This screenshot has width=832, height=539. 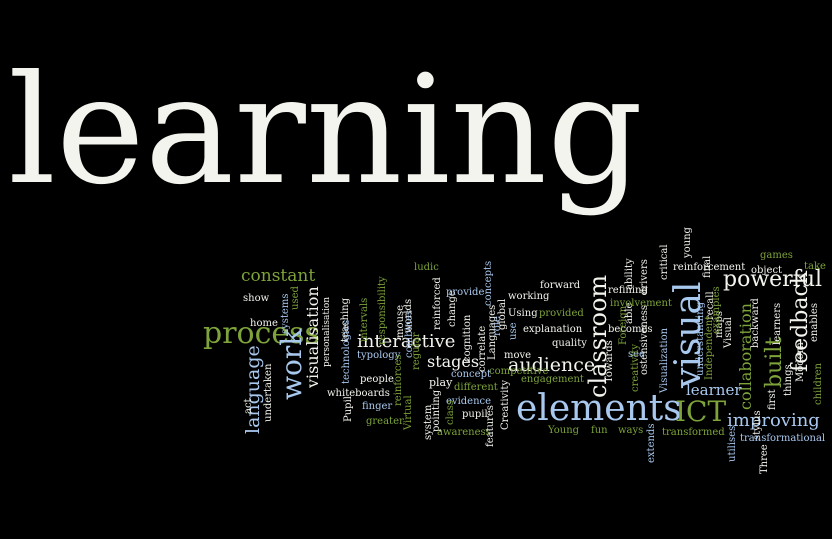 I want to click on word-visualization: Visualization, so click(x=664, y=360).